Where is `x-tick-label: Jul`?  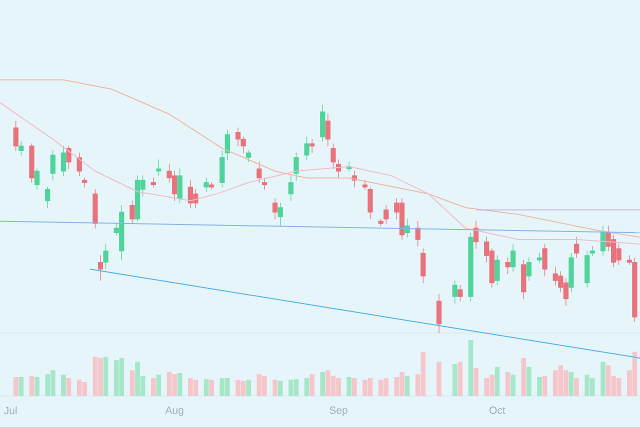
x-tick-label: Jul is located at coordinates (10, 410).